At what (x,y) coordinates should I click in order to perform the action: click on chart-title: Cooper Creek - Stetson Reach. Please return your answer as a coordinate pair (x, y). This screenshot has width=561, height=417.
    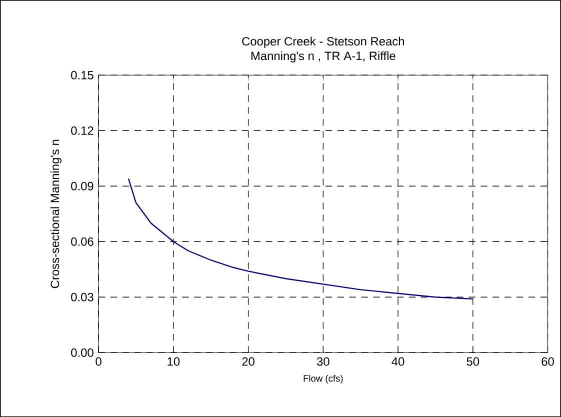
    Looking at the image, I should click on (323, 42).